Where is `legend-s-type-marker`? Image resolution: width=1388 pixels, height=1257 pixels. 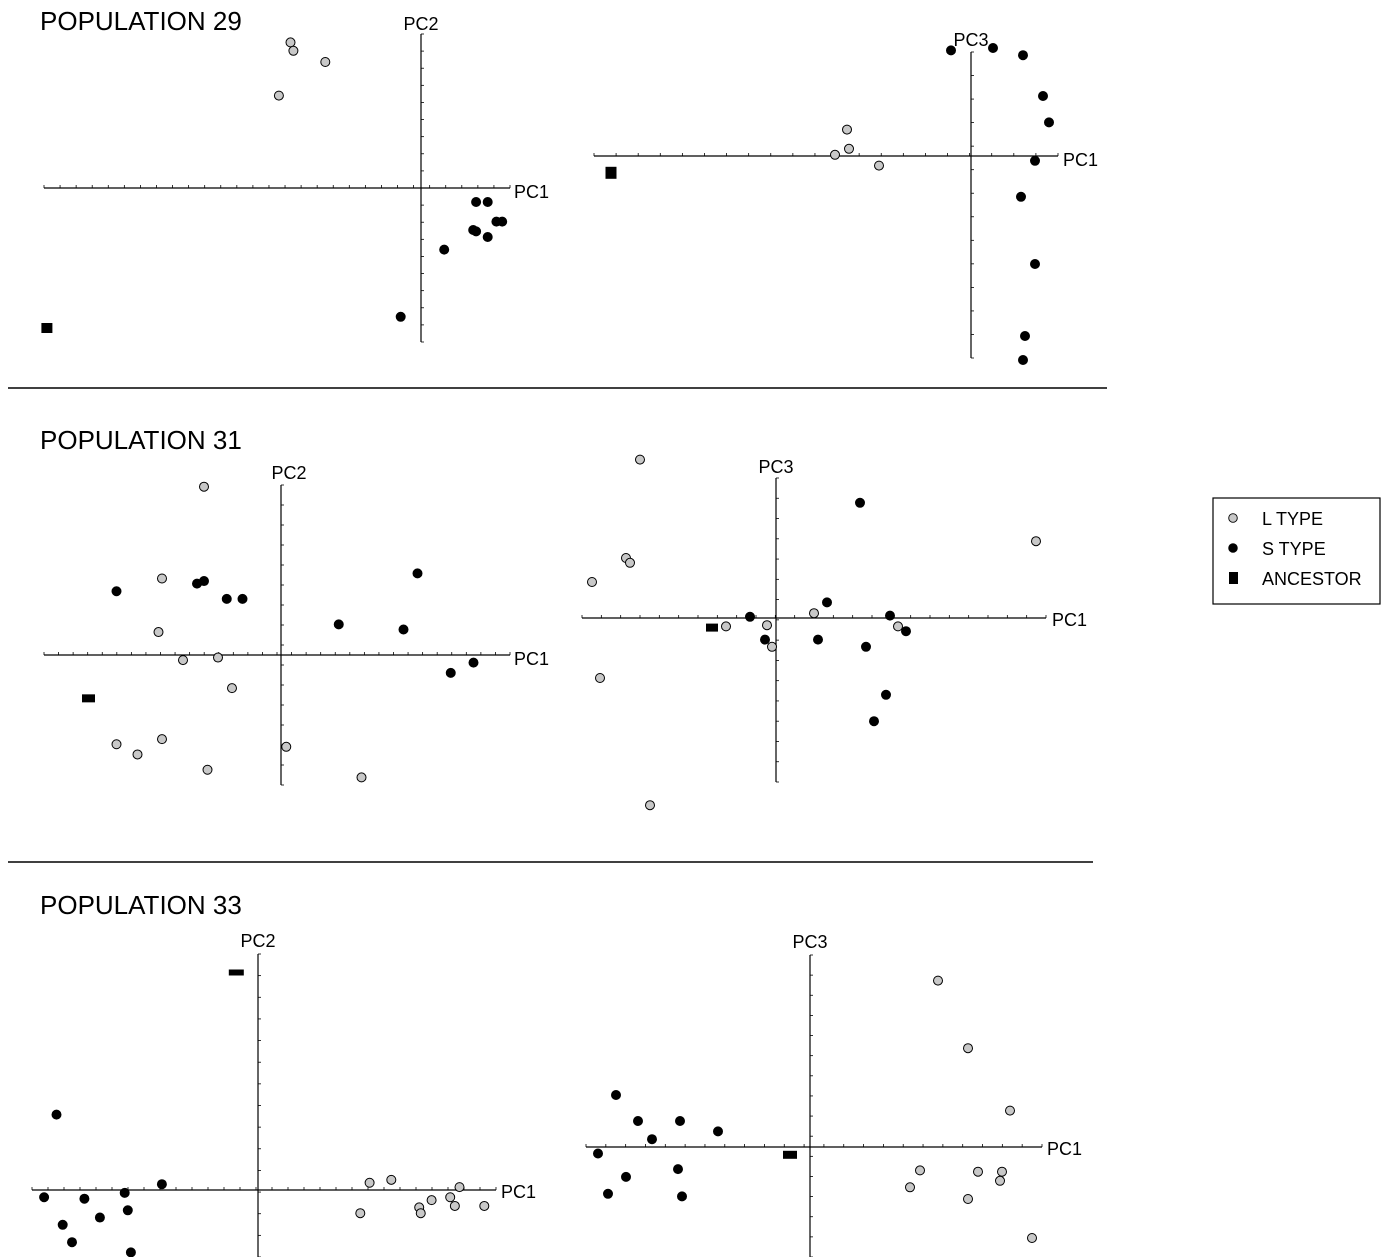
legend-s-type-marker is located at coordinates (1233, 548).